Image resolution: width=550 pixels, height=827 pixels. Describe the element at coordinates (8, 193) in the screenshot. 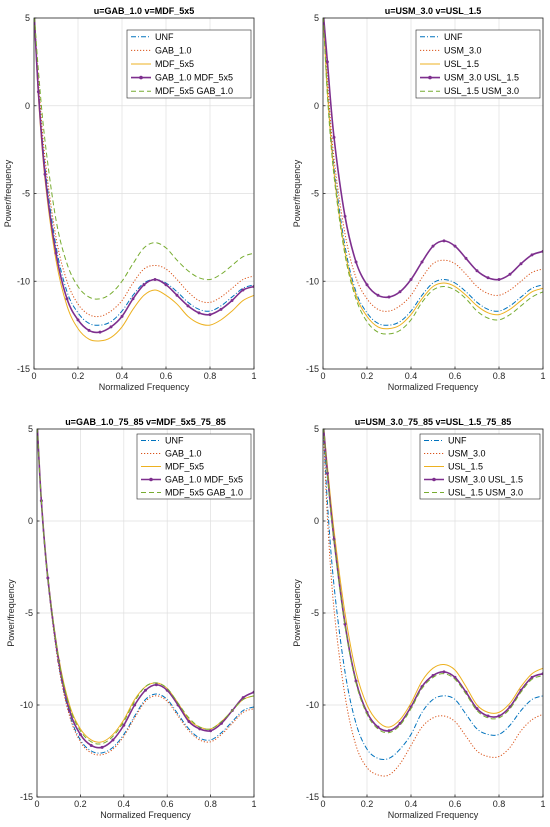

I see `y-axis-label: Power/frequency` at that location.